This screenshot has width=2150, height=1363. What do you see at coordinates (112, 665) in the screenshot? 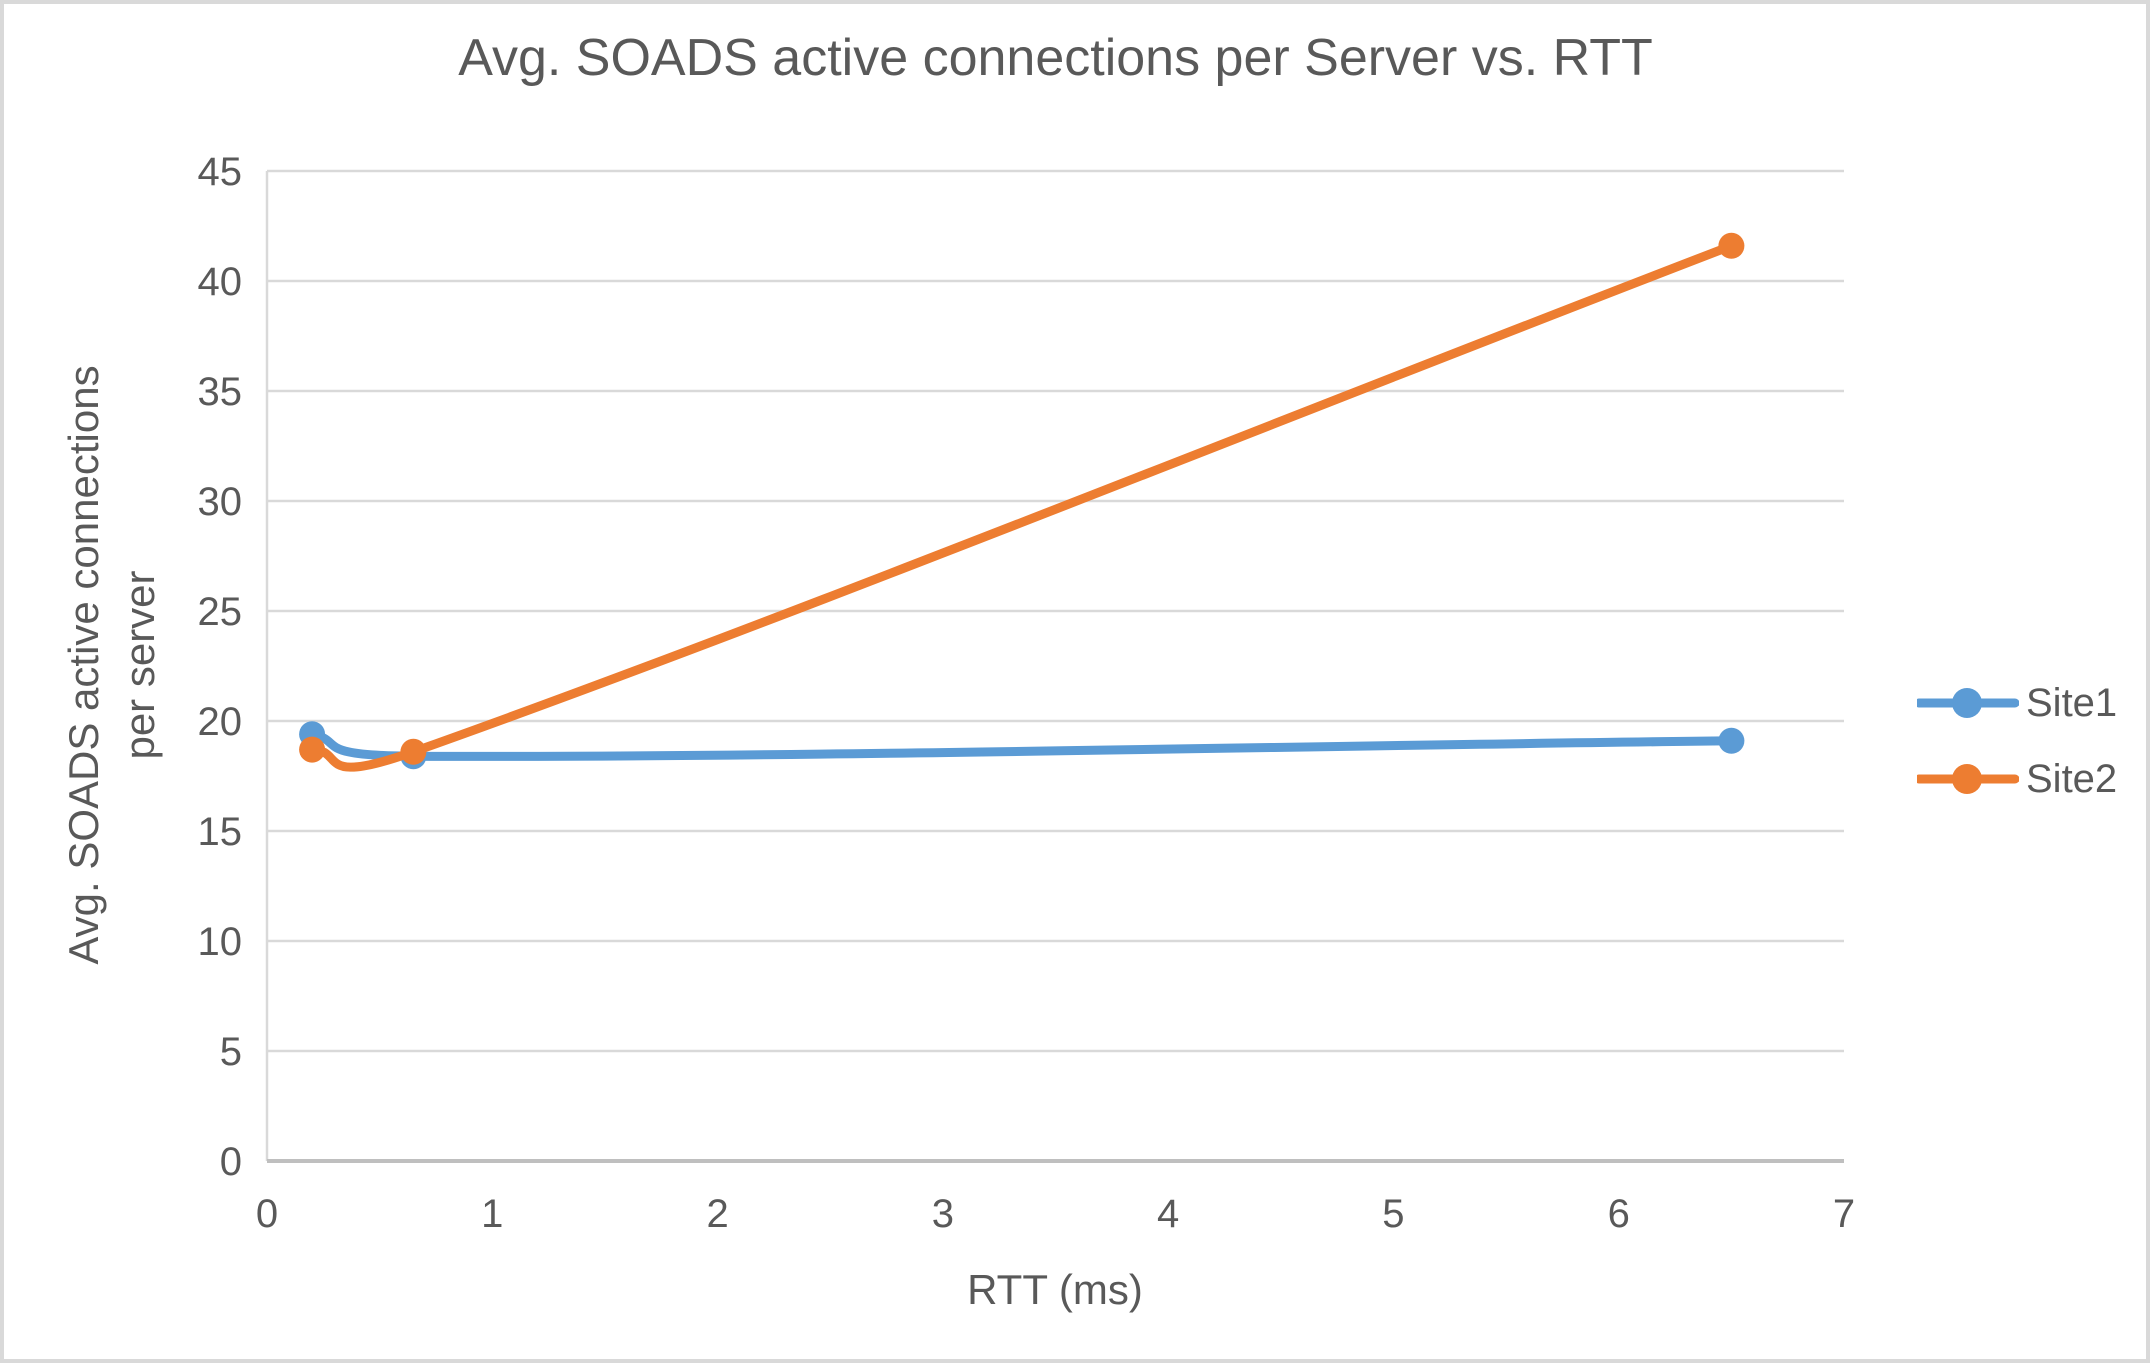
I see `y-axis-title: Avg. SOADS active connections per server` at bounding box center [112, 665].